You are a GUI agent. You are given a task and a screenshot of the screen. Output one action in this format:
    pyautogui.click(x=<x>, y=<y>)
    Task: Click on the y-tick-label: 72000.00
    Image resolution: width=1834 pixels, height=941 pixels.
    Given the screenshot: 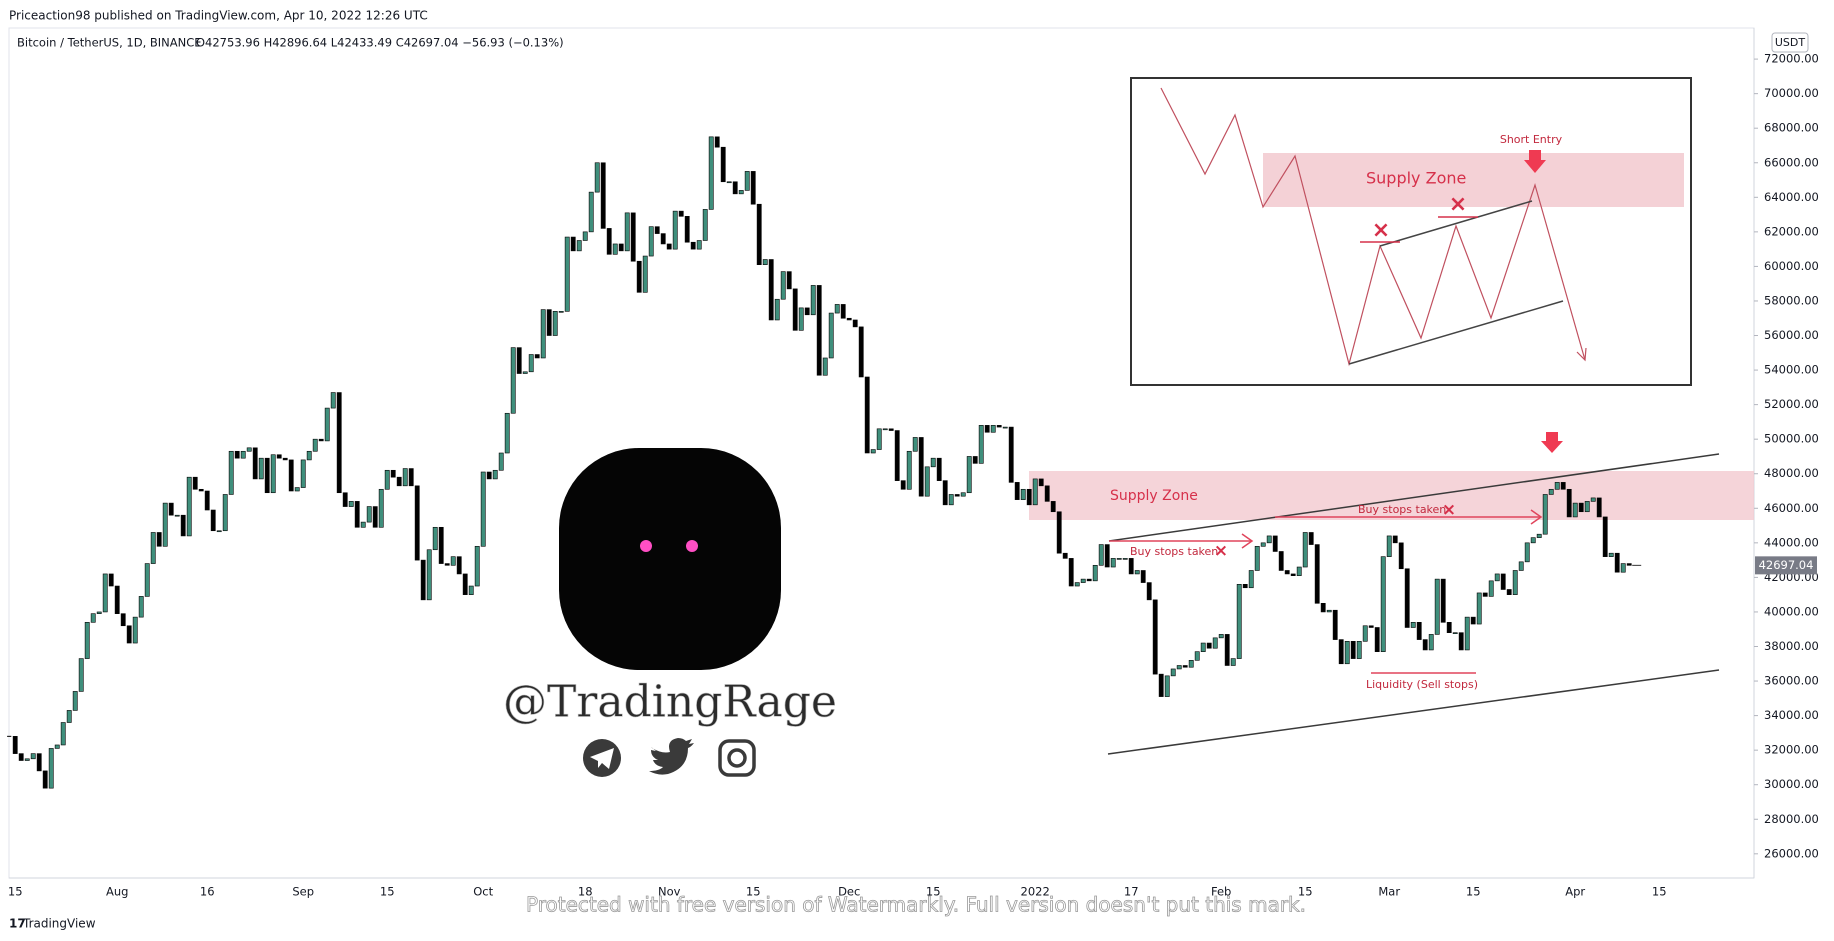 What is the action you would take?
    pyautogui.click(x=1791, y=59)
    